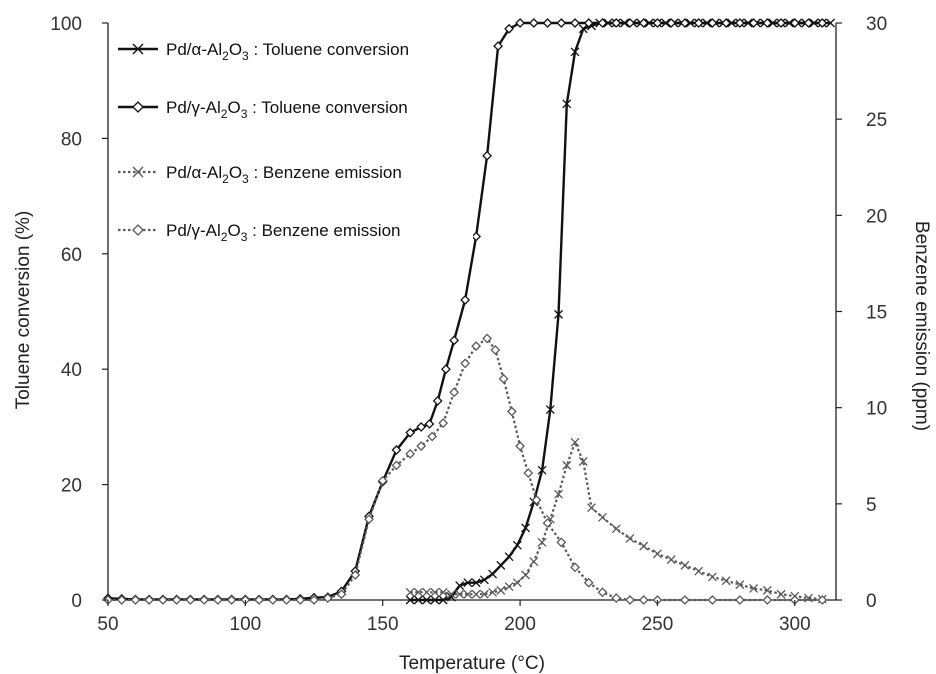 The width and height of the screenshot is (936, 674). Describe the element at coordinates (876, 216) in the screenshot. I see `y2-tick-label: 20` at that location.